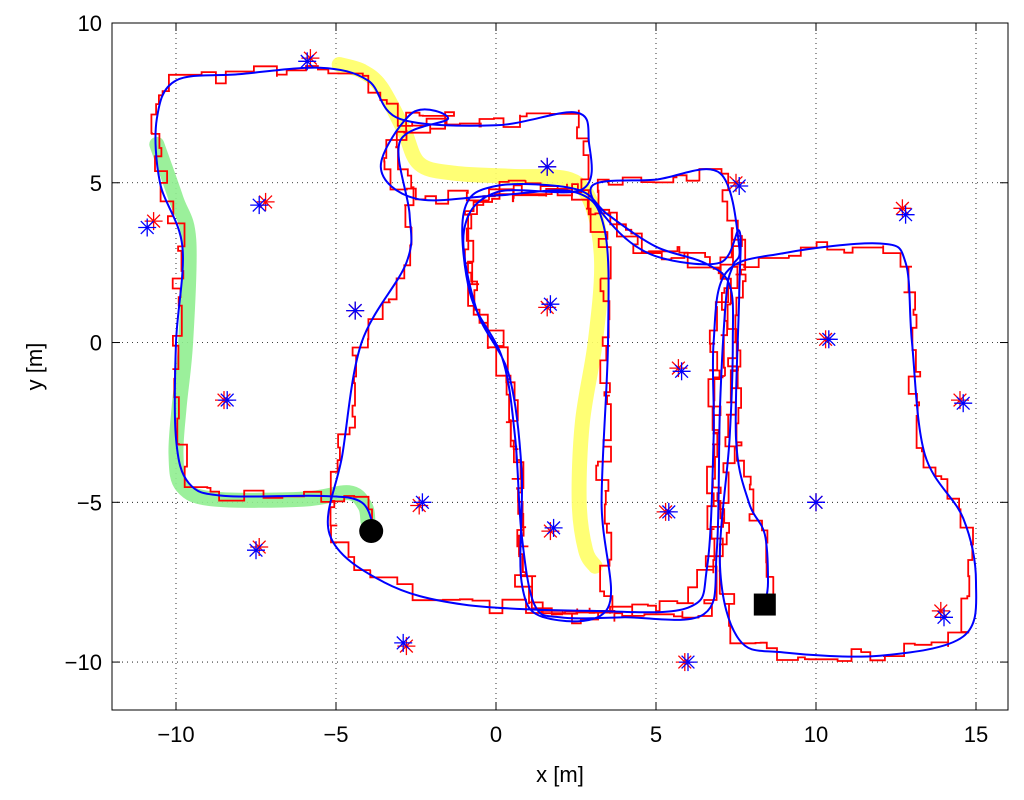 This screenshot has height=800, width=1024. What do you see at coordinates (335, 734) in the screenshot?
I see `x-tick-label: −5` at bounding box center [335, 734].